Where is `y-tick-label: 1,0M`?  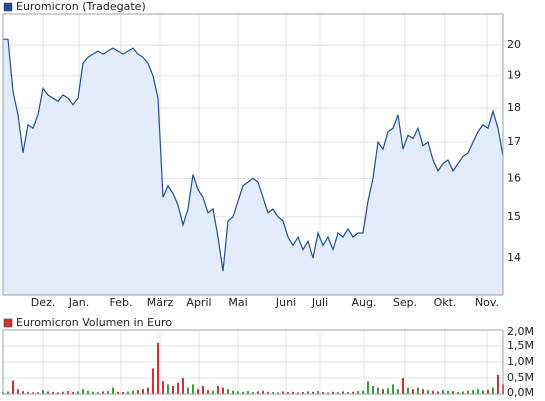 y-tick-label: 1,0M is located at coordinates (520, 361).